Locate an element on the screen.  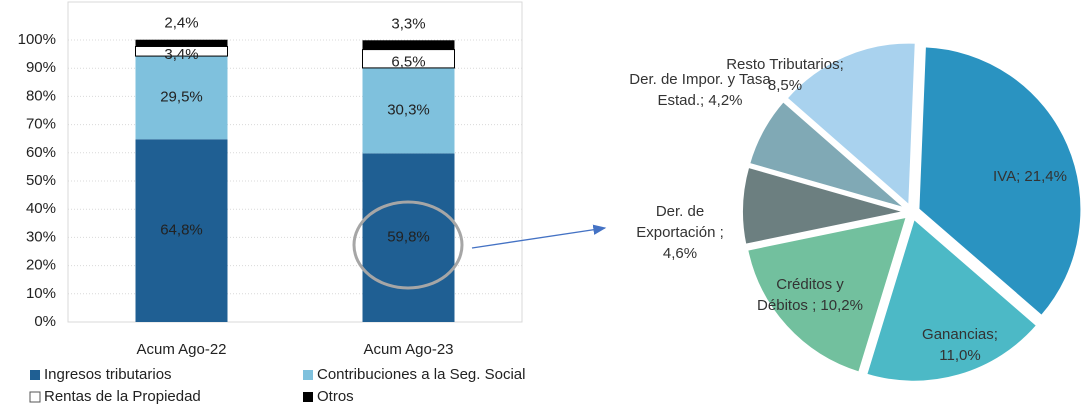
pie-label: Der. de Impor. y Tasa Estad.; 4,2% is located at coordinates (700, 90).